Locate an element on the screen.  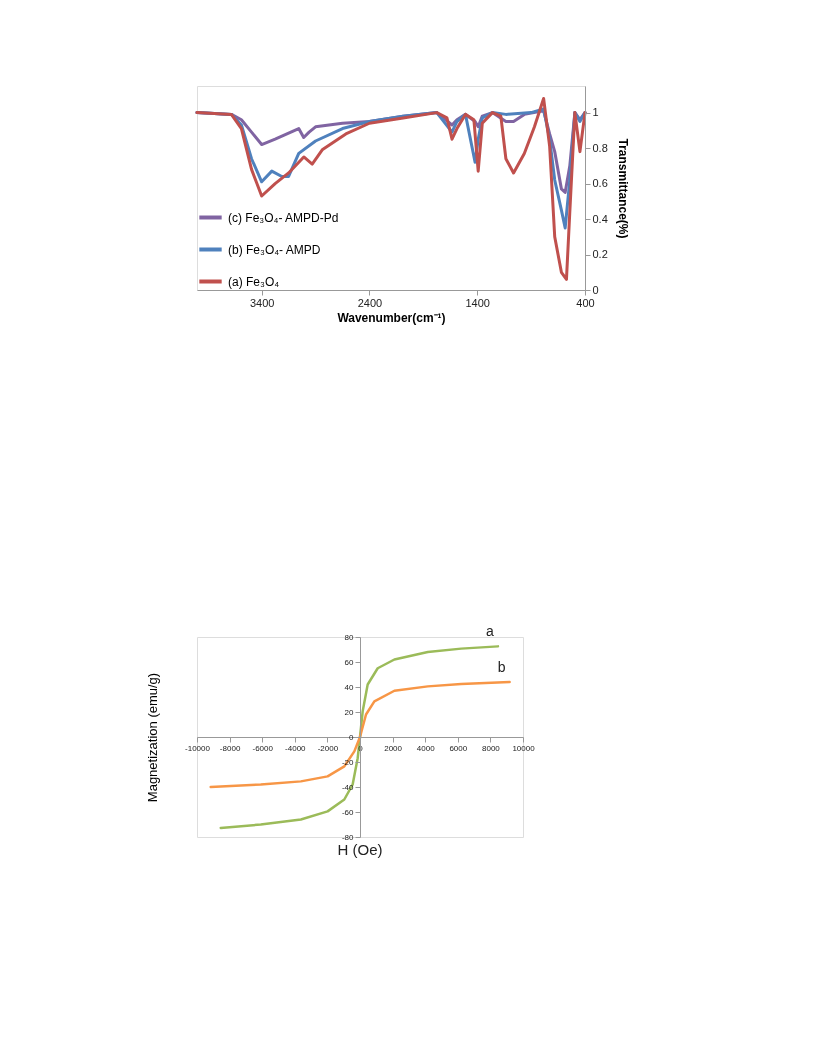
y-tick-label: 20 is located at coordinates (349, 712).